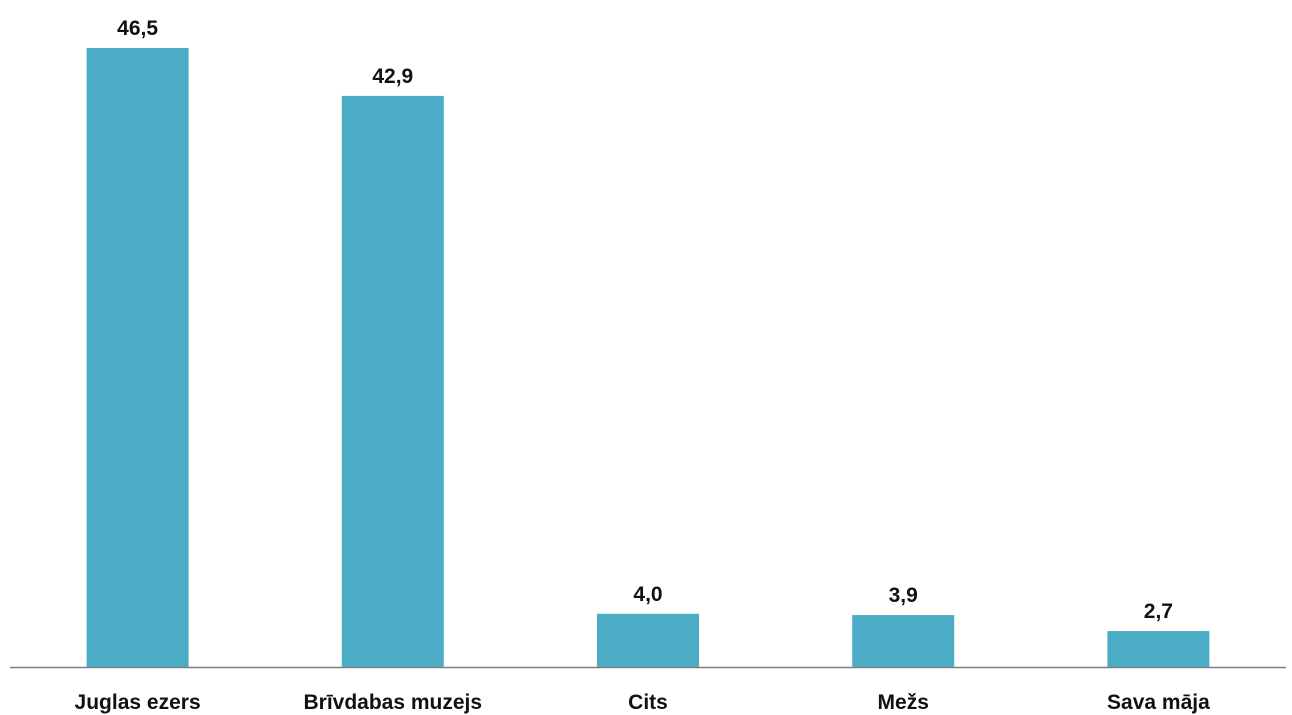 The image size is (1292, 715). Describe the element at coordinates (138, 702) in the screenshot. I see `category-label-1: Juglas ezers` at that location.